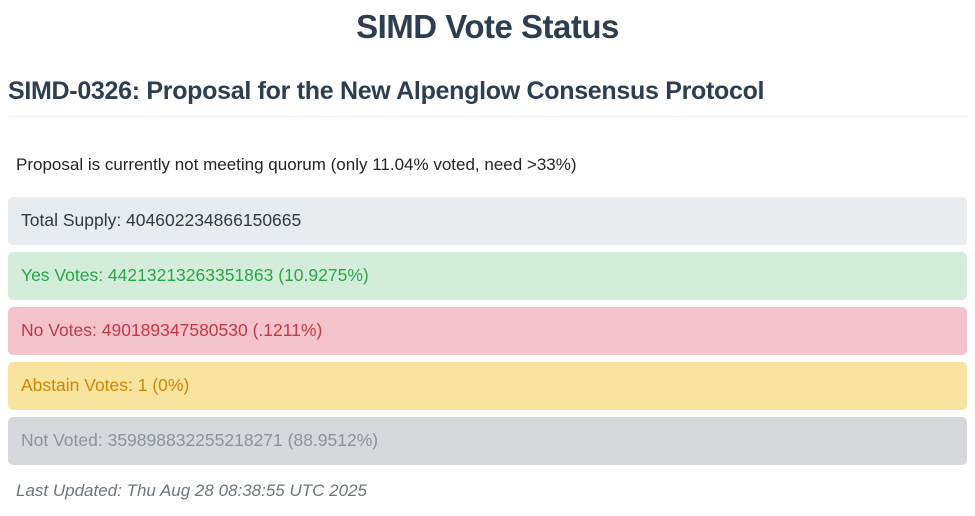 Image resolution: width=975 pixels, height=516 pixels. I want to click on yes-votes-label: Yes Votes: 44213213263351863 (10.9275%), so click(195, 275).